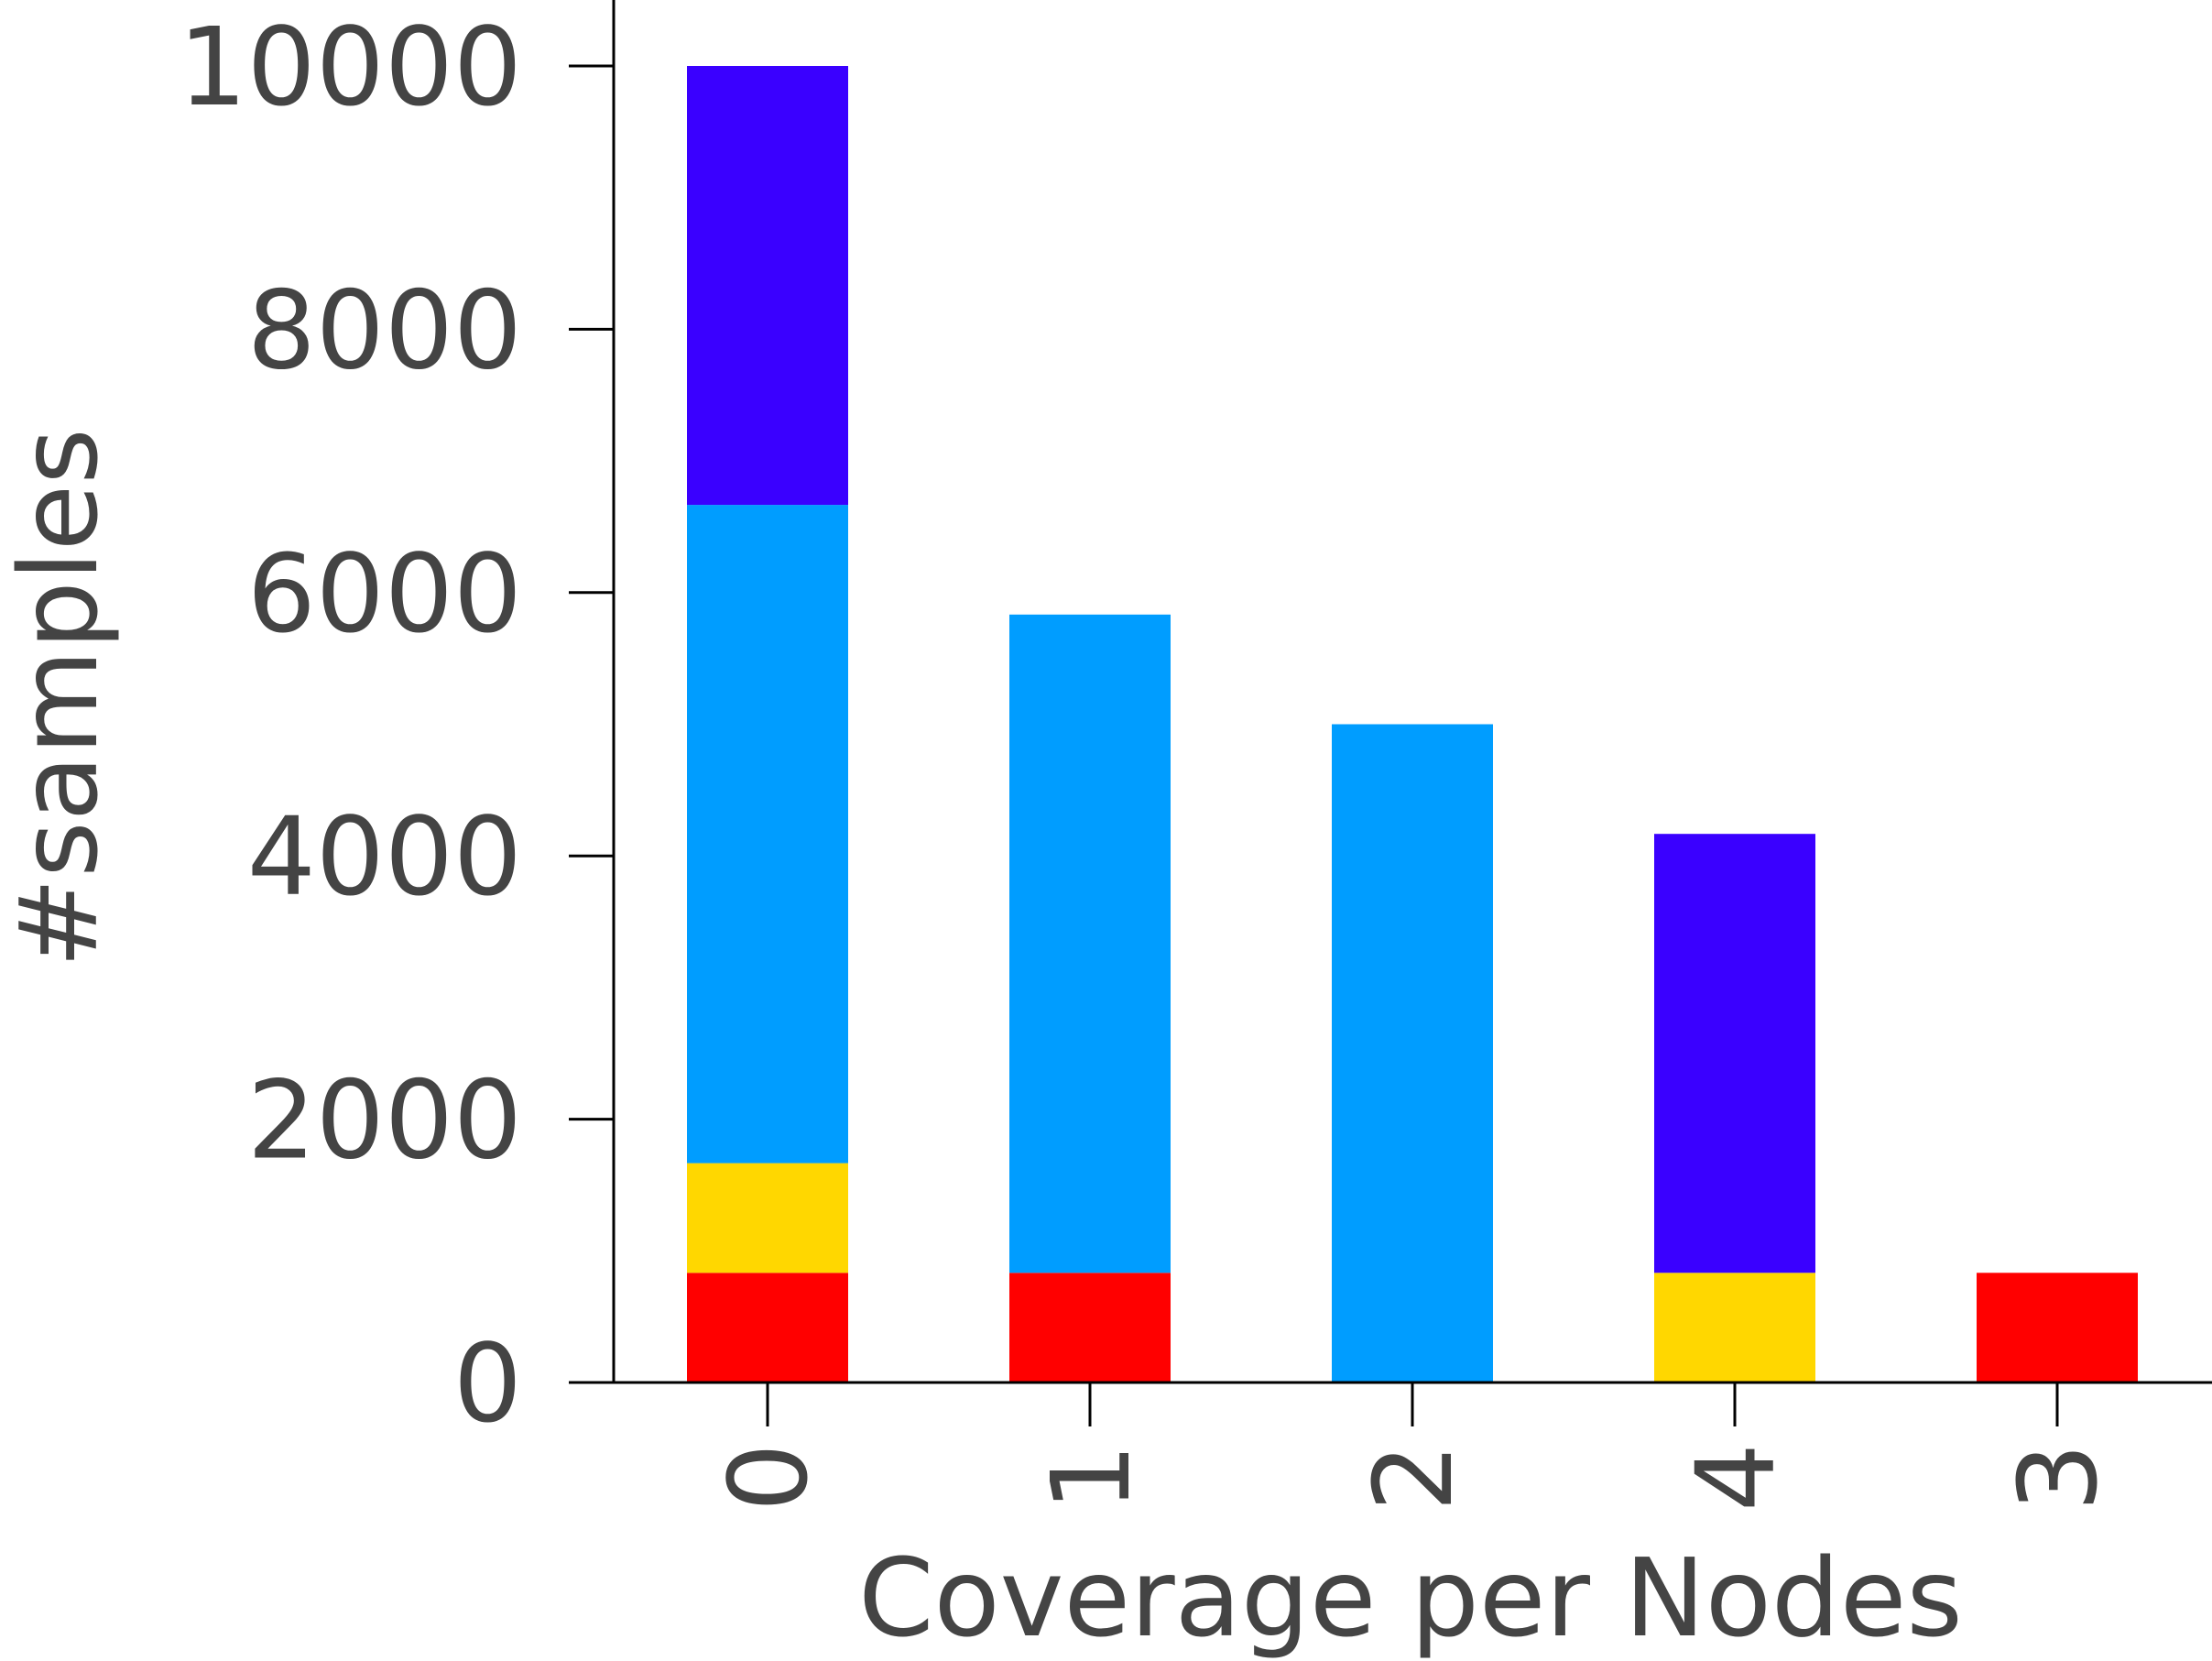 Image resolution: width=2212 pixels, height=1661 pixels. What do you see at coordinates (1736, 1477) in the screenshot?
I see `x-tick-label-4: 4` at bounding box center [1736, 1477].